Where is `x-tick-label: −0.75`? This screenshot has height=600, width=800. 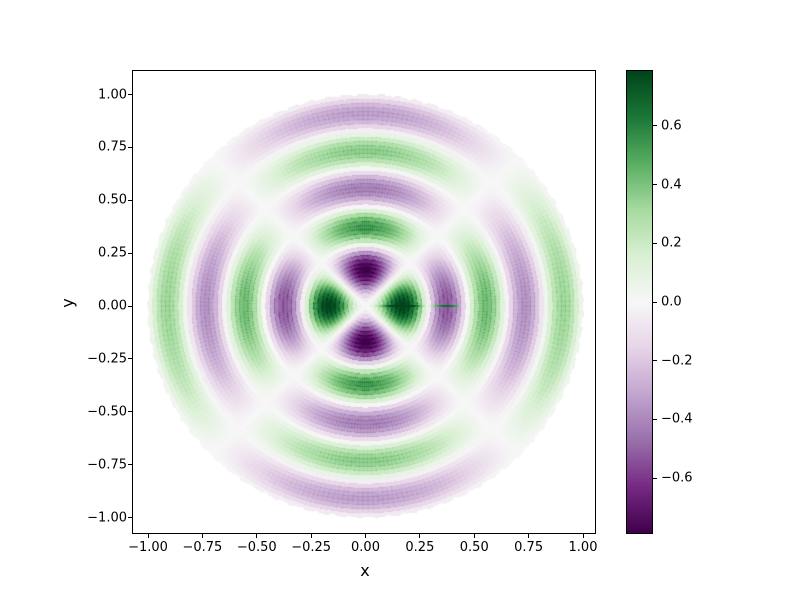 x-tick-label: −0.75 is located at coordinates (202, 547).